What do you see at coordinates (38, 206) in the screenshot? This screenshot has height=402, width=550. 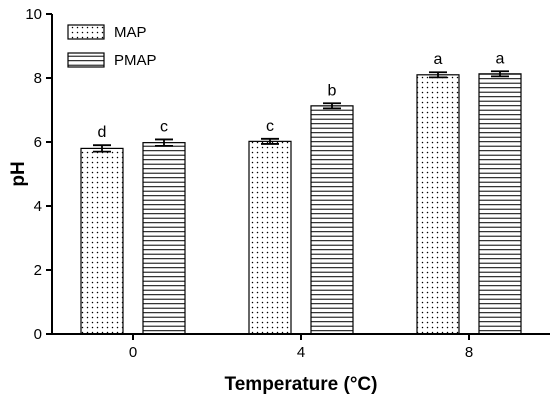 I see `y-tick-label: 4` at bounding box center [38, 206].